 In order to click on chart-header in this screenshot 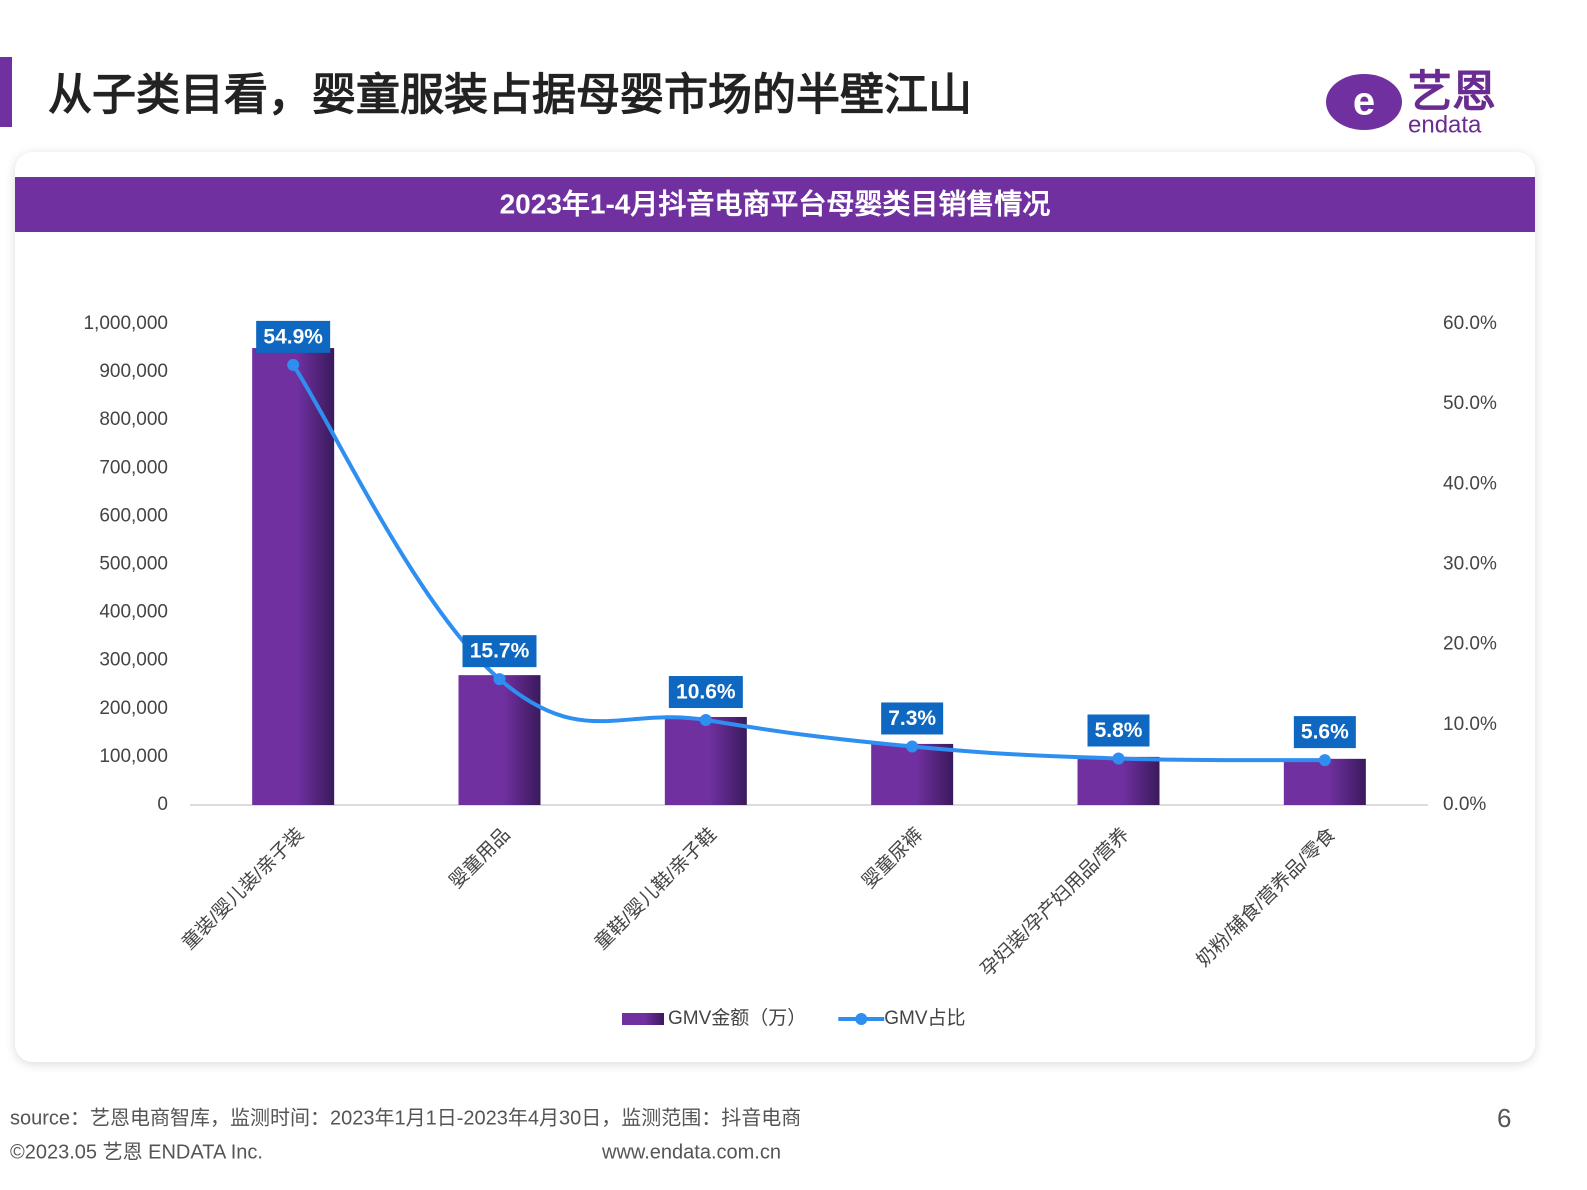, I will do `click(775, 204)`.